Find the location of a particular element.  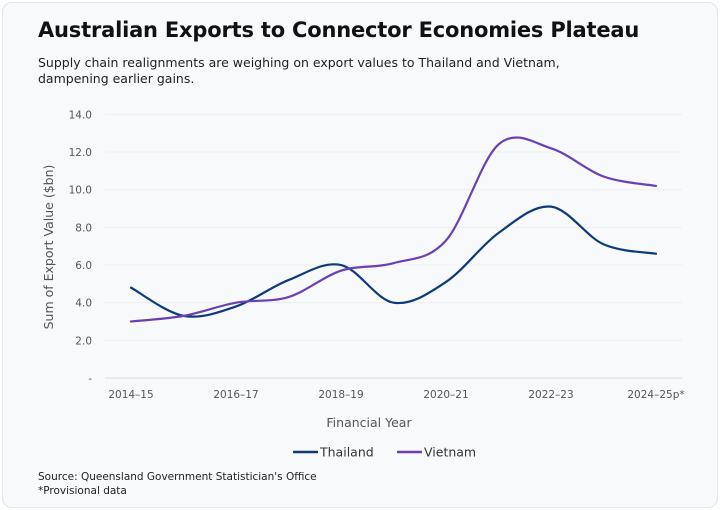

y-tick-label: 2.0 is located at coordinates (83, 341).